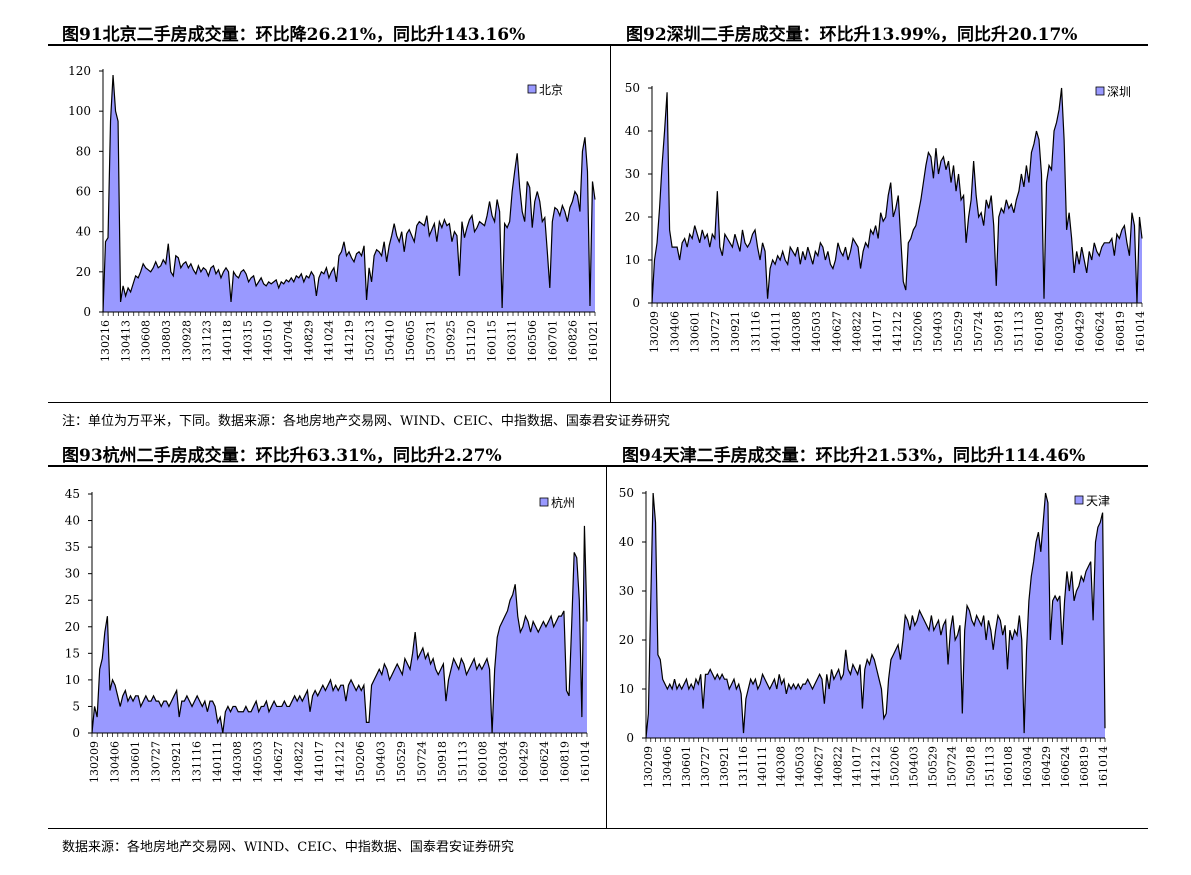 The height and width of the screenshot is (875, 1191). What do you see at coordinates (512, 341) in the screenshot?
I see `x-tick-label: 160311` at bounding box center [512, 341].